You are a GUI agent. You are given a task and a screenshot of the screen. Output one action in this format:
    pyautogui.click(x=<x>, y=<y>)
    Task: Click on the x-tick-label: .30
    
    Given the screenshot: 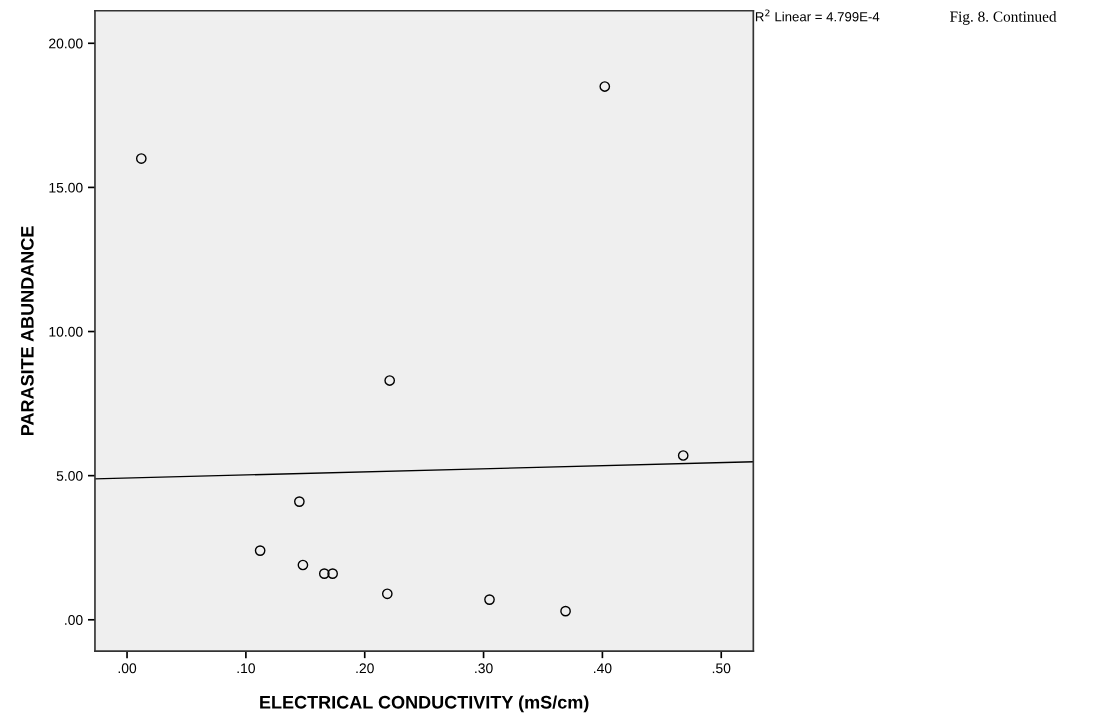 What is the action you would take?
    pyautogui.click(x=484, y=668)
    